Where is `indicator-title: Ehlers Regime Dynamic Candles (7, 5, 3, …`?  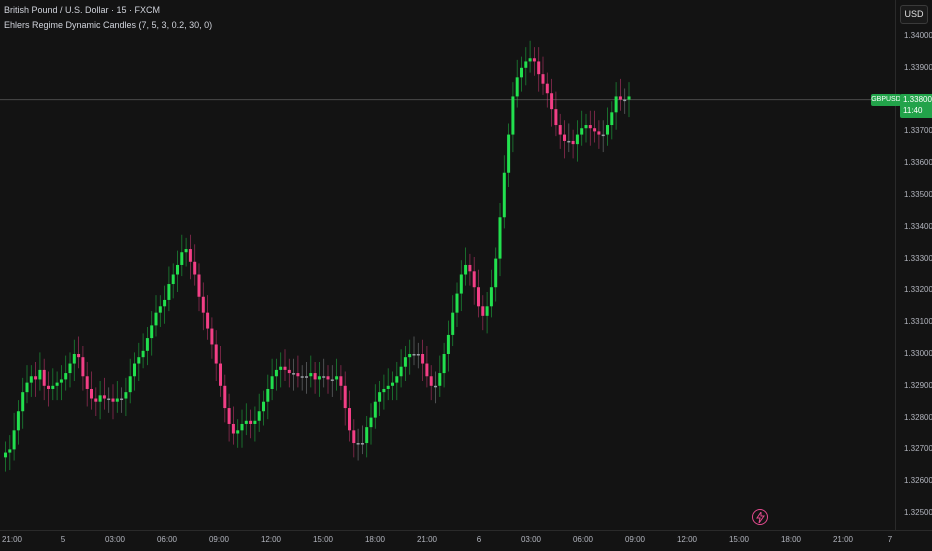
indicator-title: Ehlers Regime Dynamic Candles (7, 5, 3, … is located at coordinates (108, 25).